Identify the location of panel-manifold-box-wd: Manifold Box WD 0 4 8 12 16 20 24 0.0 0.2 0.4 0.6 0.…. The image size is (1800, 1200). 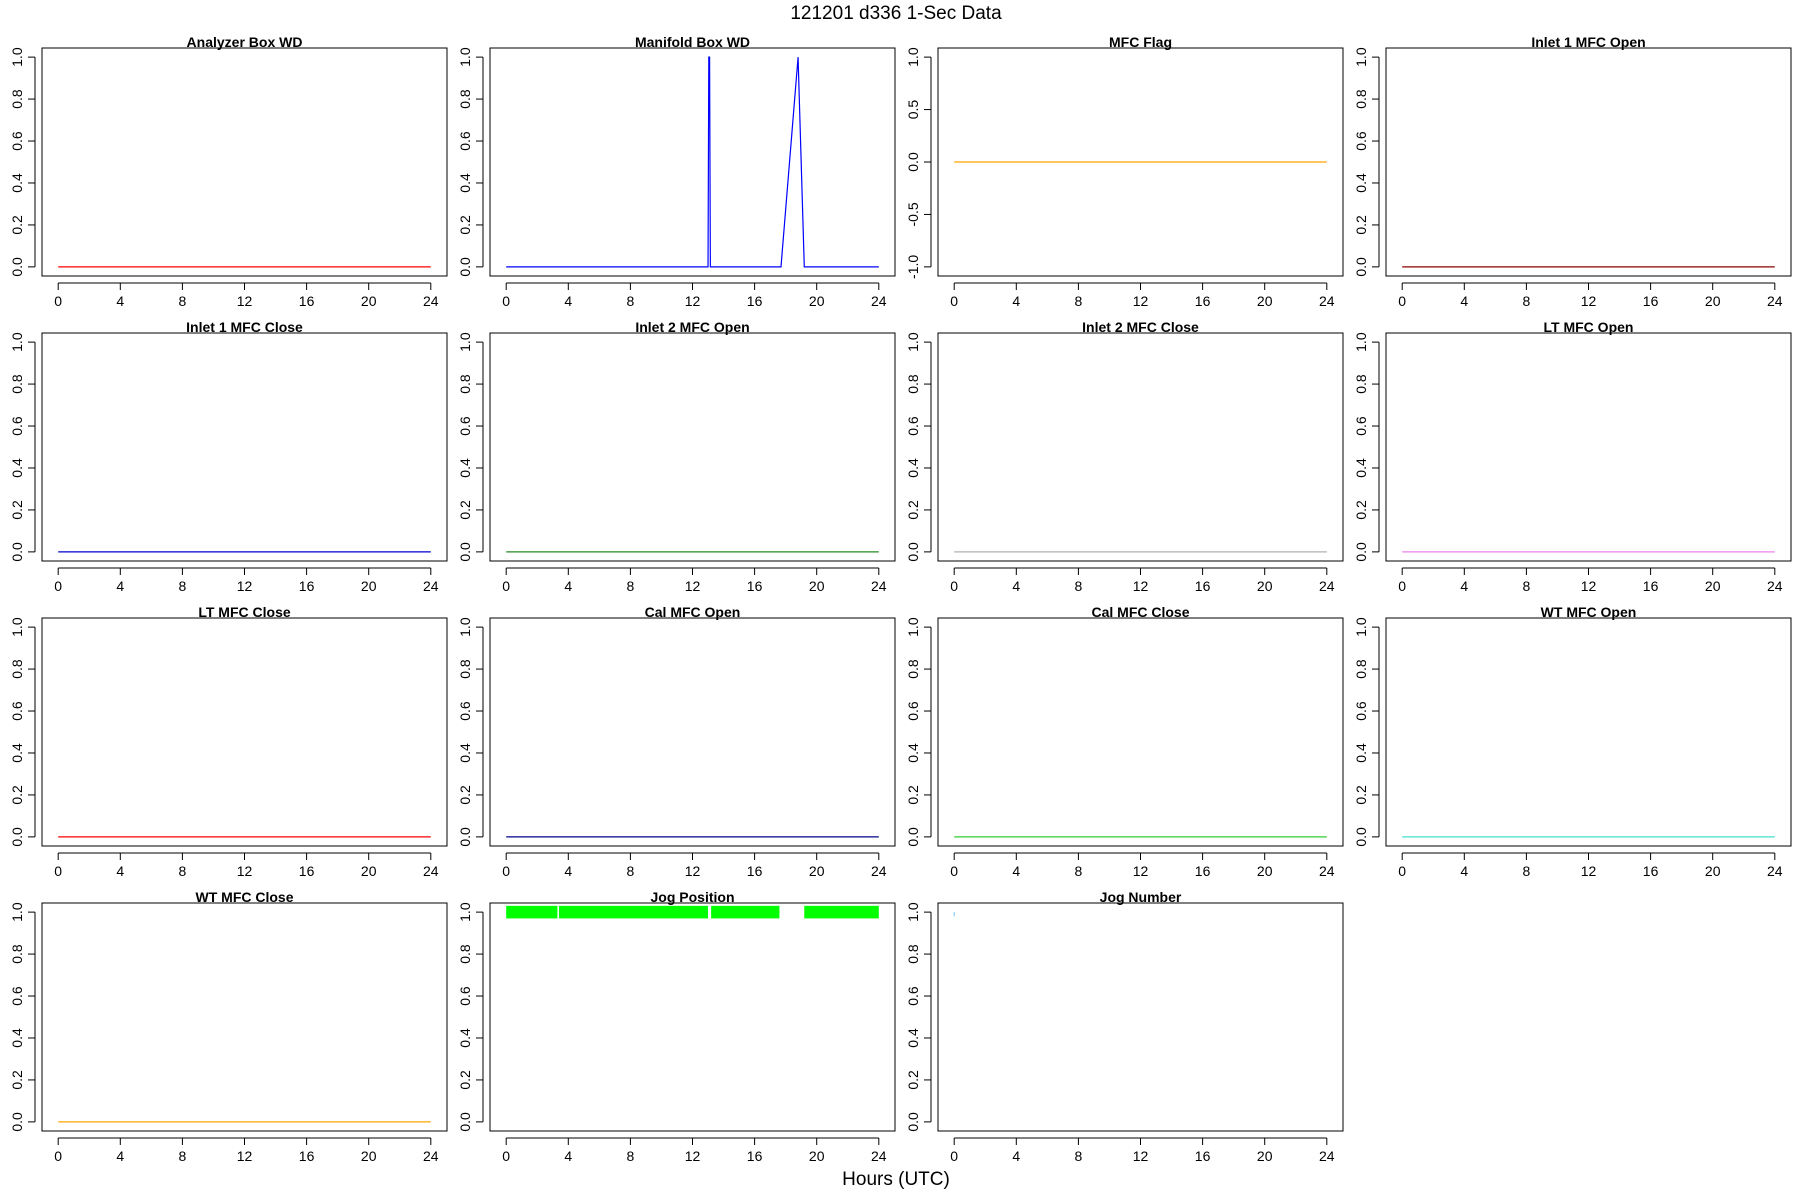
(676, 171).